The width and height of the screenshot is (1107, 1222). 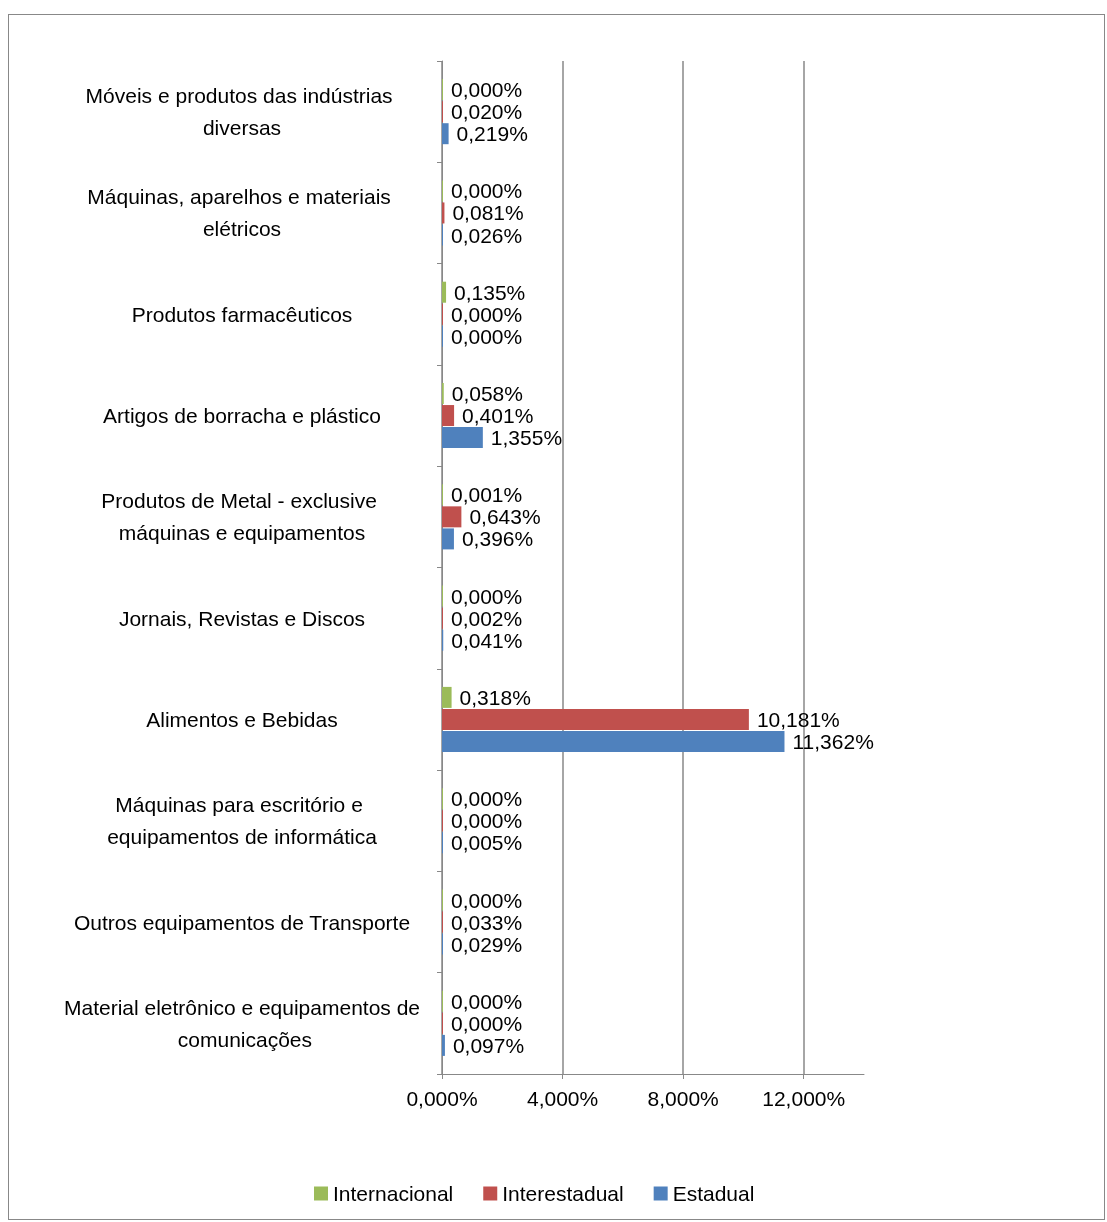 I want to click on data-label: 11,362%, so click(x=833, y=741).